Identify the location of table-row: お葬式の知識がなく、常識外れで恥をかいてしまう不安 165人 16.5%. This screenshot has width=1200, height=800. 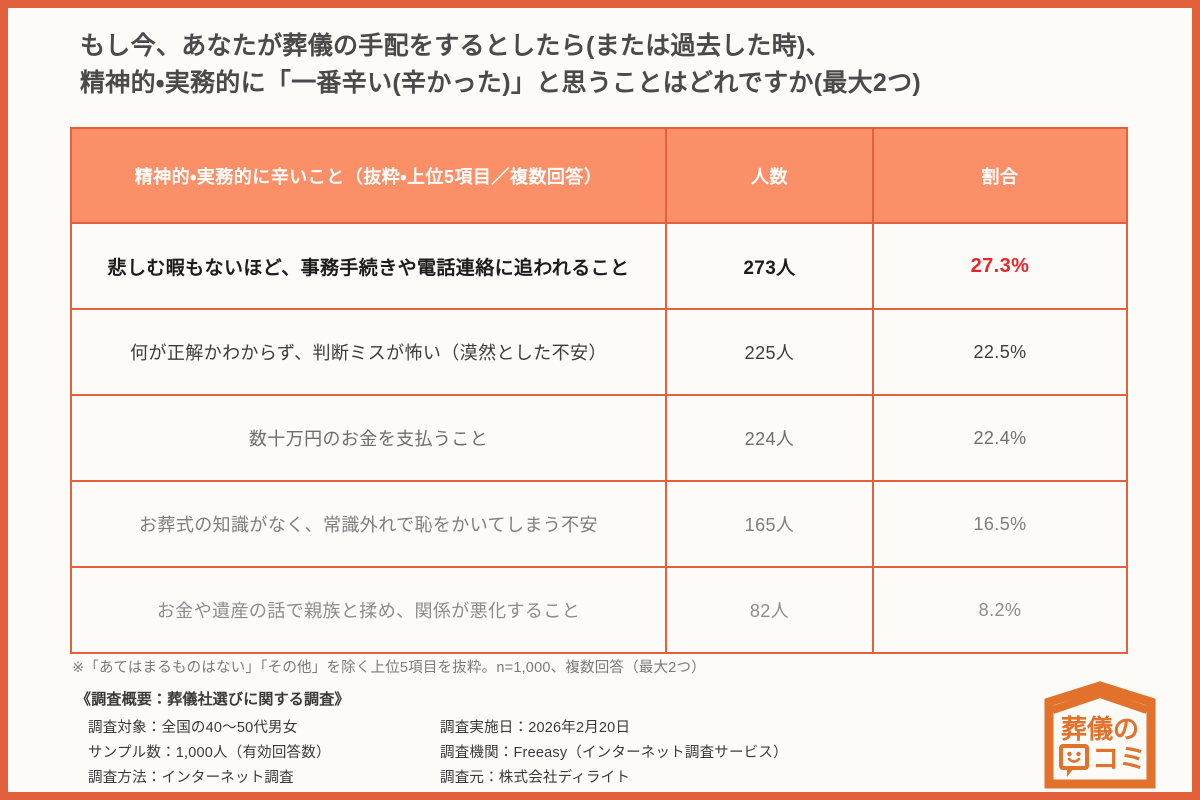
(599, 524).